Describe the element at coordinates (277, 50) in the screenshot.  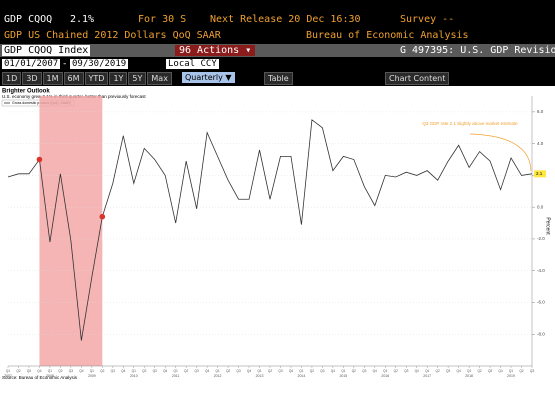
I see `security-bar` at that location.